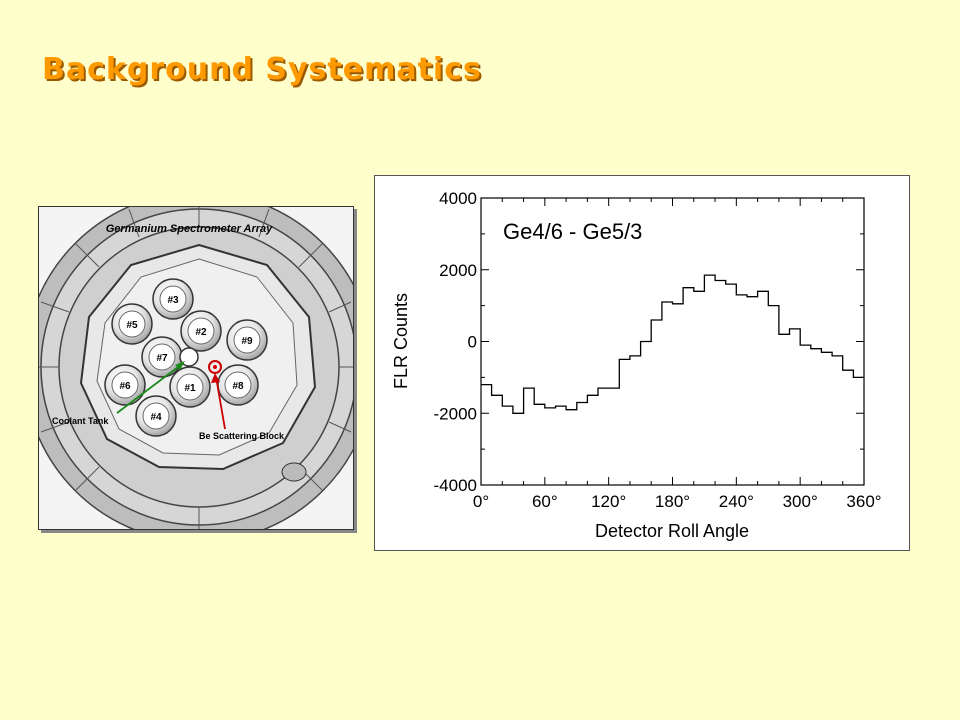 This screenshot has width=960, height=720. I want to click on y-tick-labels: 4000 2000 0 -2000 -4000, so click(455, 342).